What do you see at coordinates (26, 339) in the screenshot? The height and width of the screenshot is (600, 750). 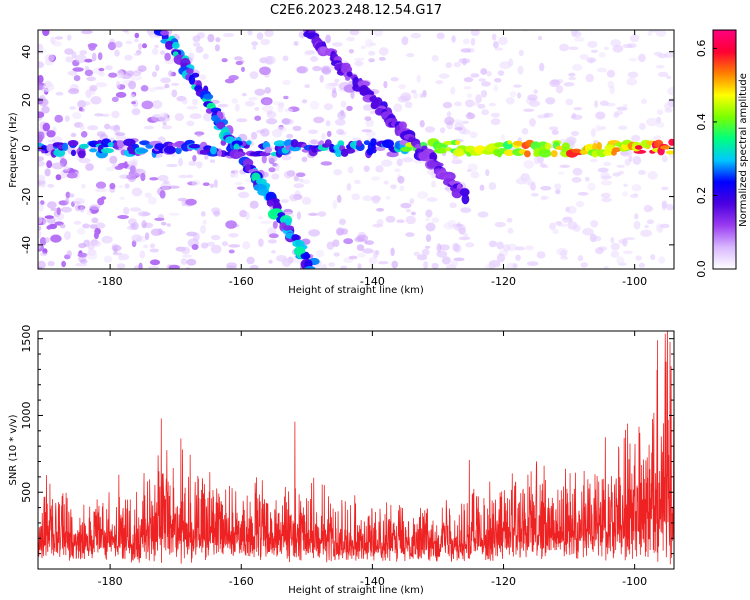 I see `y-tick-label: 1500` at bounding box center [26, 339].